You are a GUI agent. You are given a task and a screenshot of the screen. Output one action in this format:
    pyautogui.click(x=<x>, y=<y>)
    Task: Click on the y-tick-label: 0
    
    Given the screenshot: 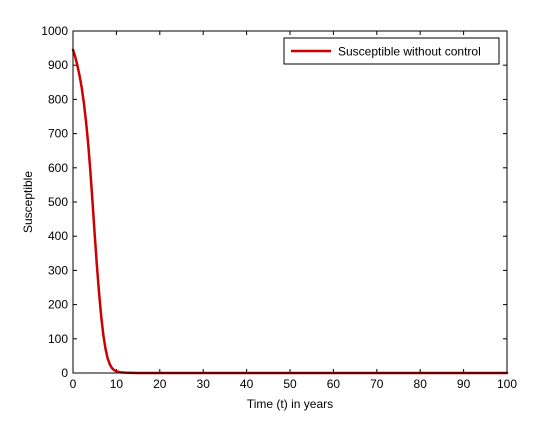 What is the action you would take?
    pyautogui.click(x=64, y=373)
    